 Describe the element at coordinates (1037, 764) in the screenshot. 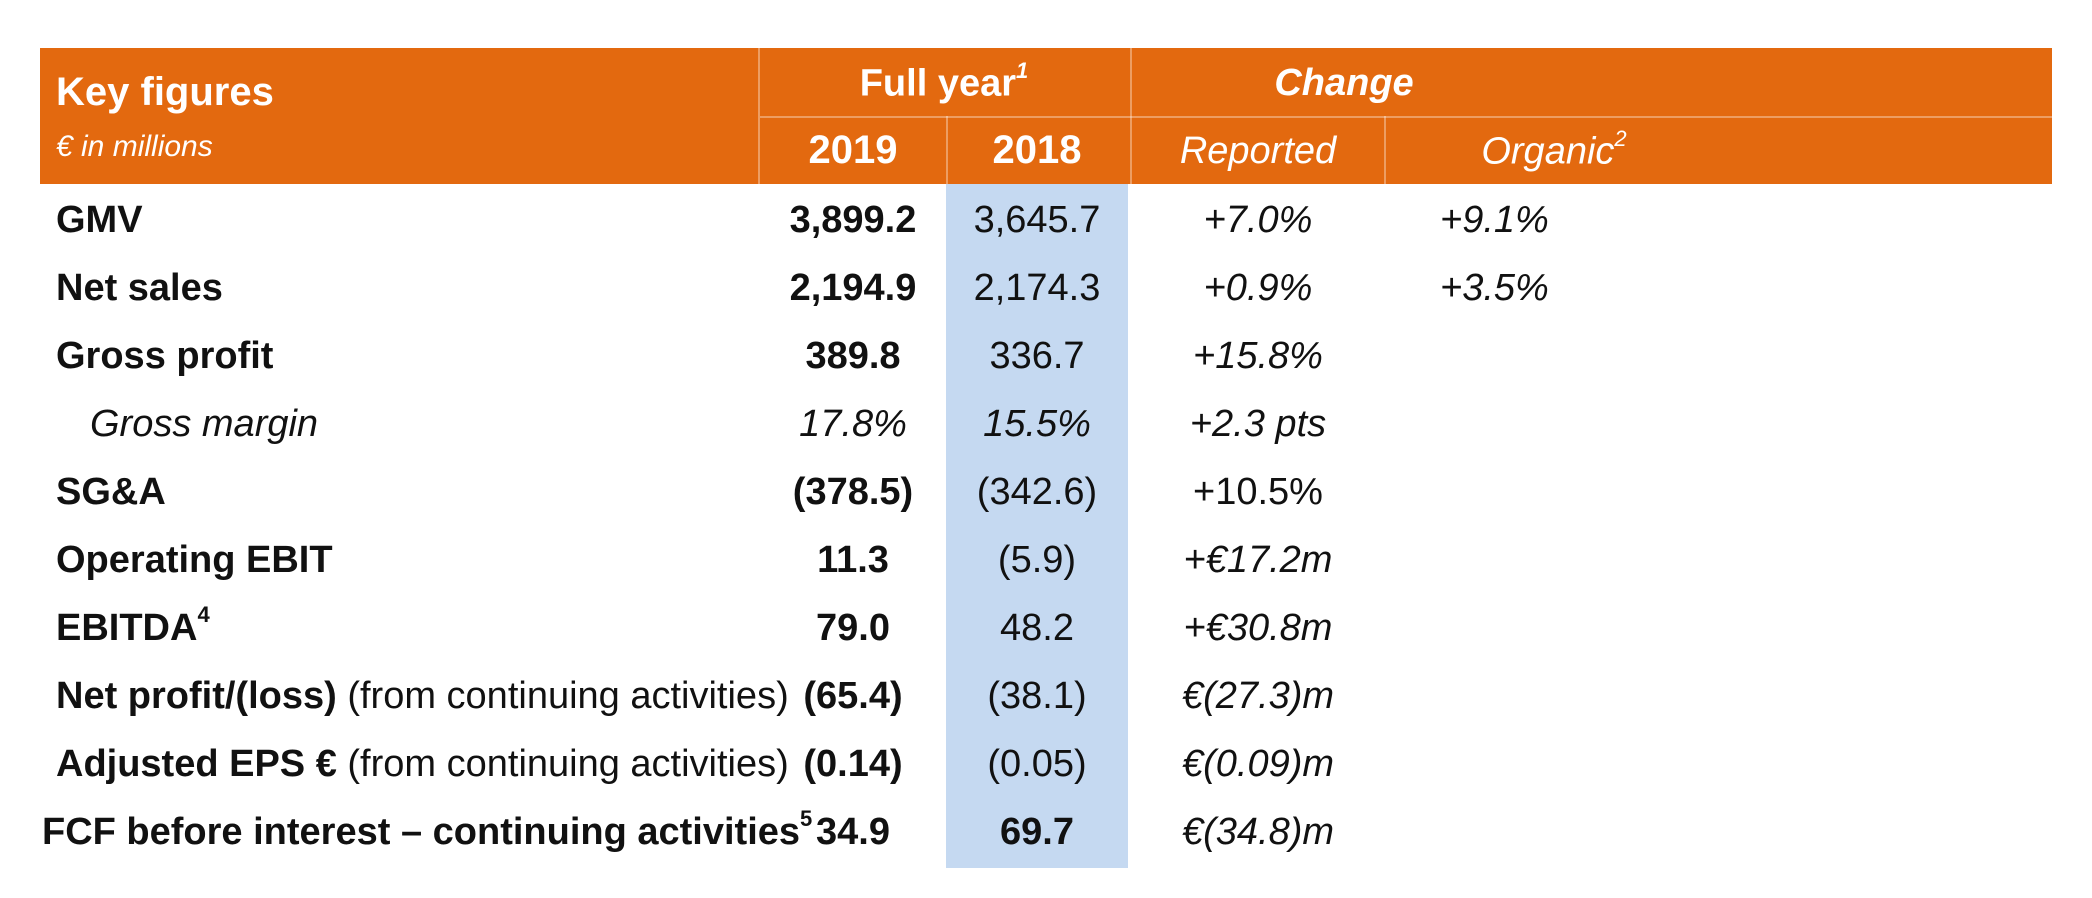

I see `value-2018: (0.05)` at that location.